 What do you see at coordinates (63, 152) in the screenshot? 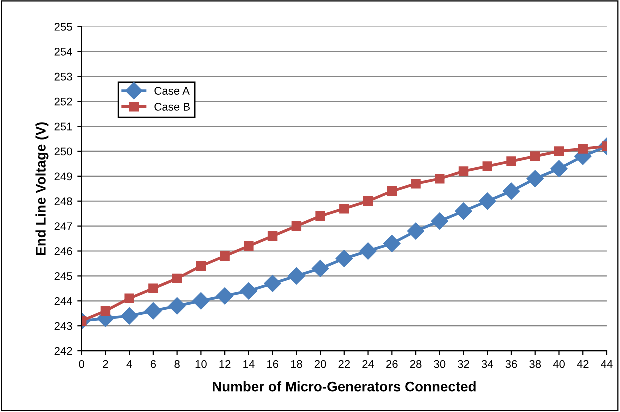
I see `y-tick-label: 250` at bounding box center [63, 152].